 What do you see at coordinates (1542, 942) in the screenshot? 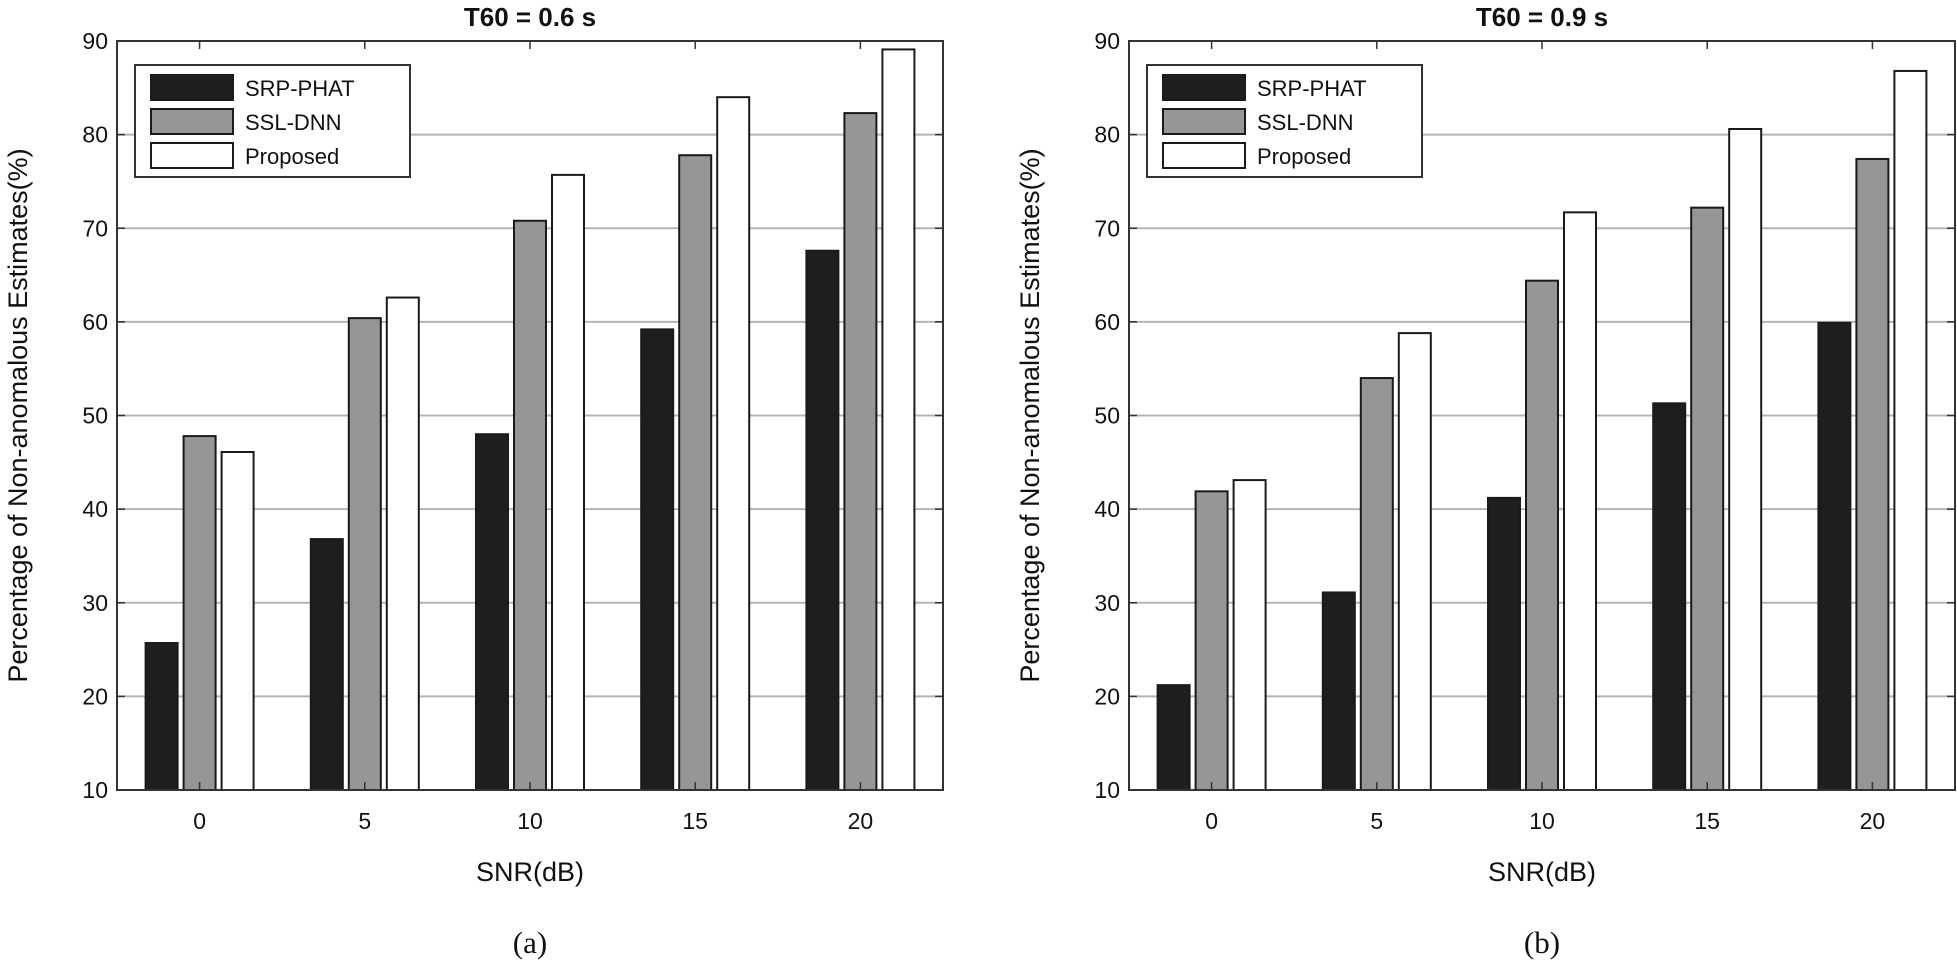
I see `panel-caption: (b)` at bounding box center [1542, 942].